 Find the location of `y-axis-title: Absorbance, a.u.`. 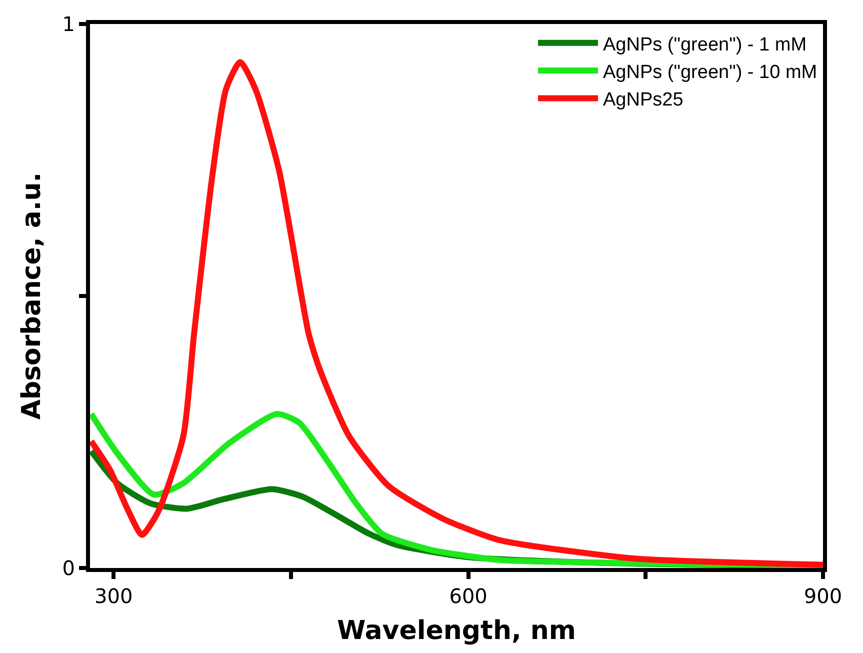

y-axis-title: Absorbance, a.u. is located at coordinates (32, 296).